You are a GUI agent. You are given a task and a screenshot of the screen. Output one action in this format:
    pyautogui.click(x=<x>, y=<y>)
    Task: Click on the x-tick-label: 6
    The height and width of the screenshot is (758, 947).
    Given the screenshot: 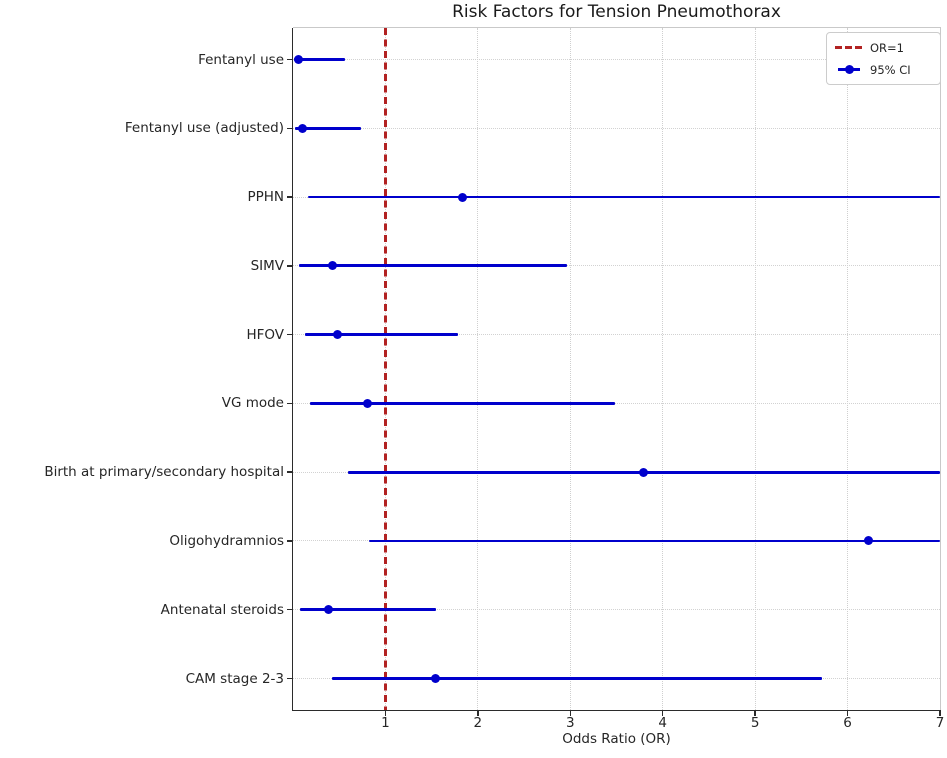 What is the action you would take?
    pyautogui.click(x=847, y=723)
    